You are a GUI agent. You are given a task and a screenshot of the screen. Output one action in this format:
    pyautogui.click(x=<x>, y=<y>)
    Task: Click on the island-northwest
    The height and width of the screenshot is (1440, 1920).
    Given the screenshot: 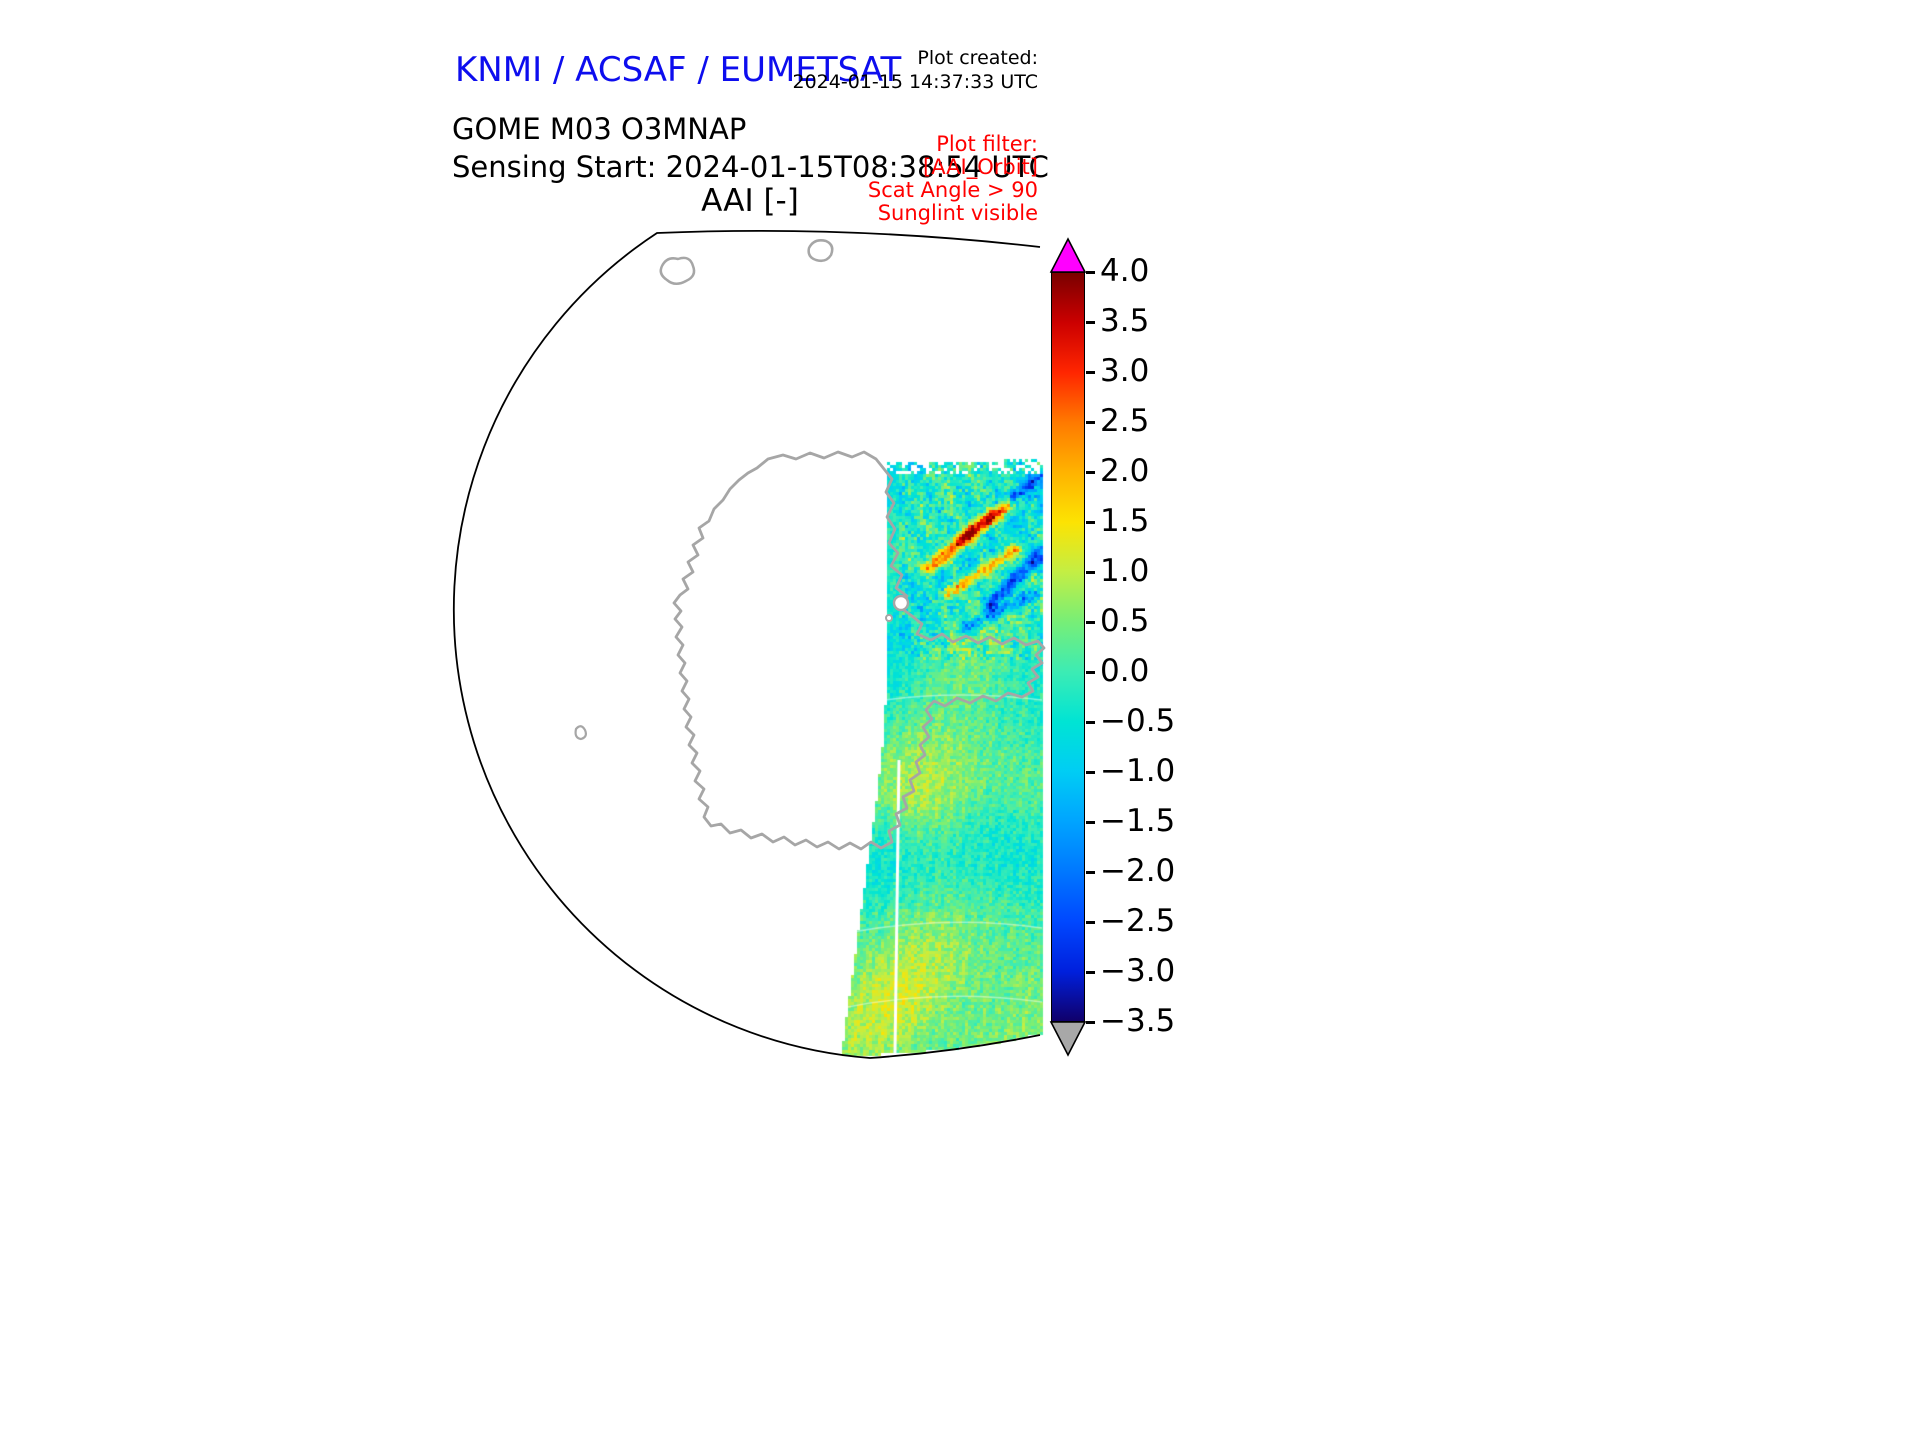 What is the action you would take?
    pyautogui.click(x=677, y=270)
    